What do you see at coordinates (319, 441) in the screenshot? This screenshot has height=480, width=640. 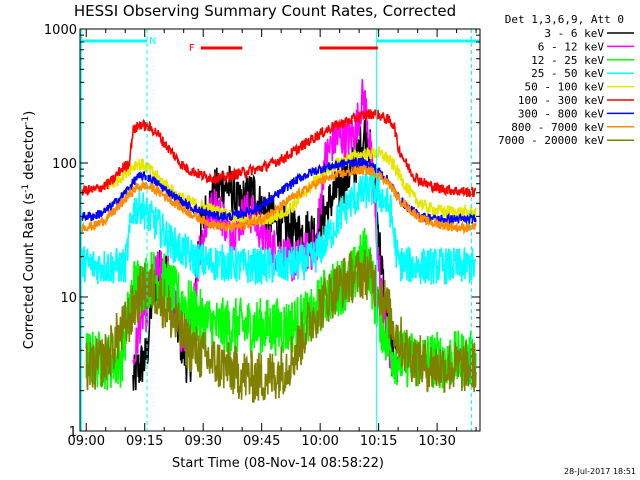 I see `x-tick-label: 10:00` at bounding box center [319, 441].